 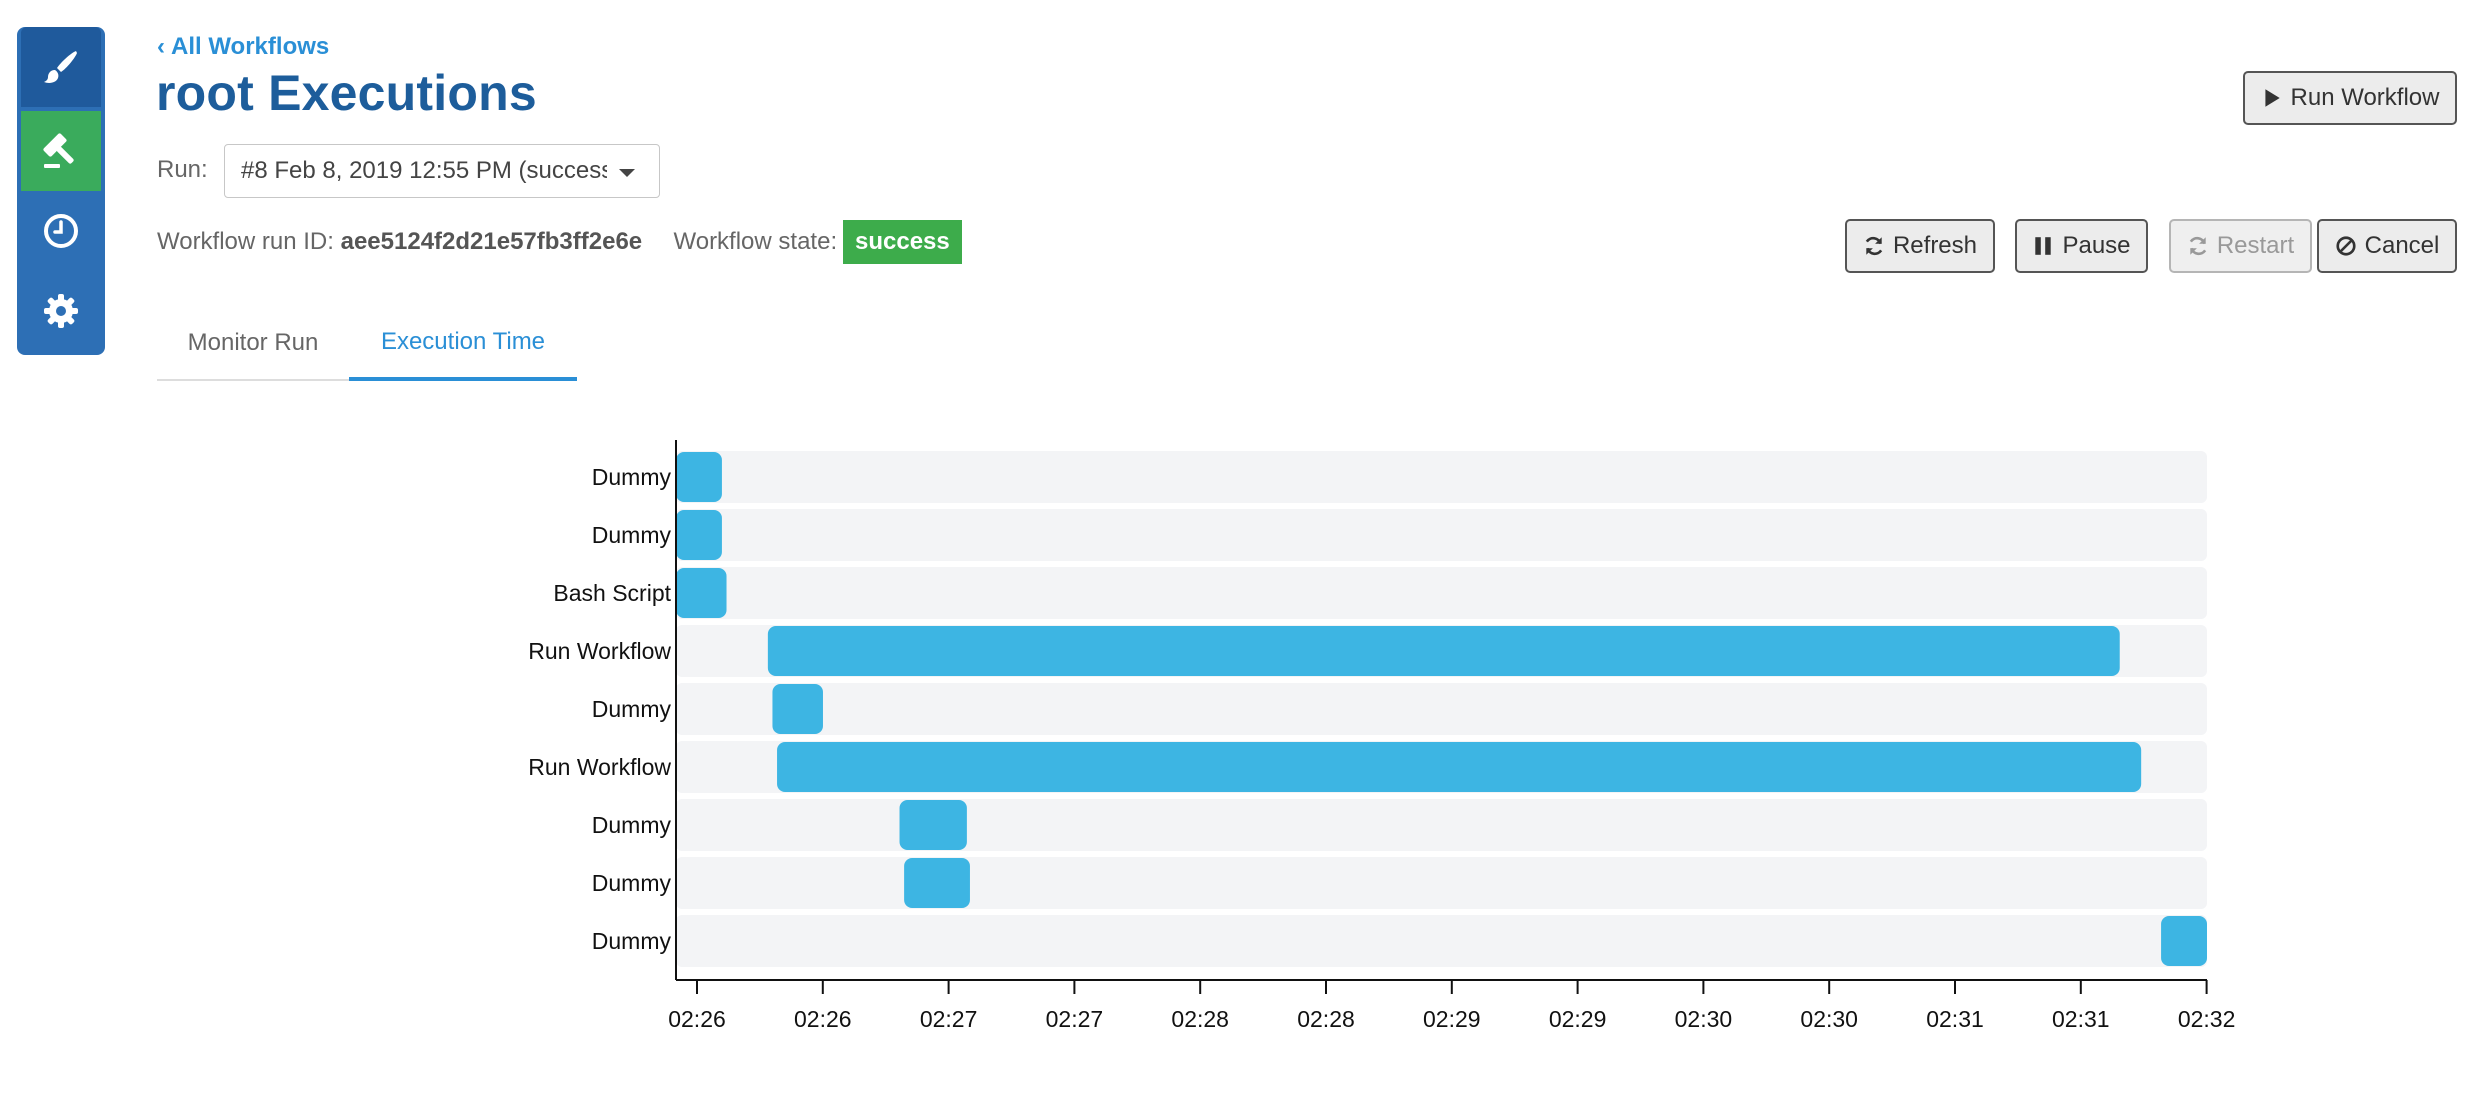 I want to click on run-workflow-label: Run Workflow, so click(x=2365, y=97).